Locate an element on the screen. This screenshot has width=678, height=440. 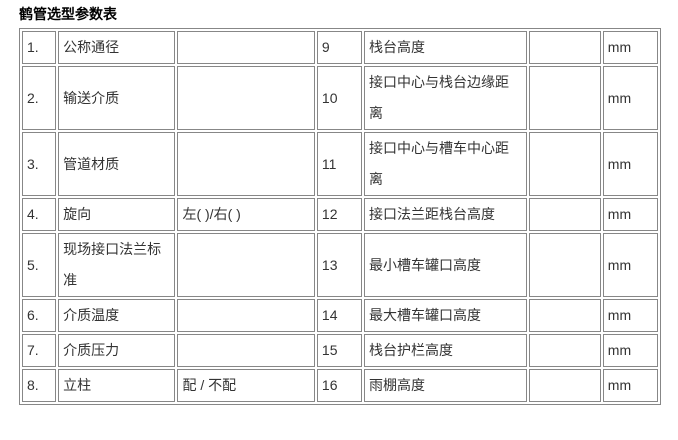
param-label-right: 栈台护栏高度 is located at coordinates (445, 350).